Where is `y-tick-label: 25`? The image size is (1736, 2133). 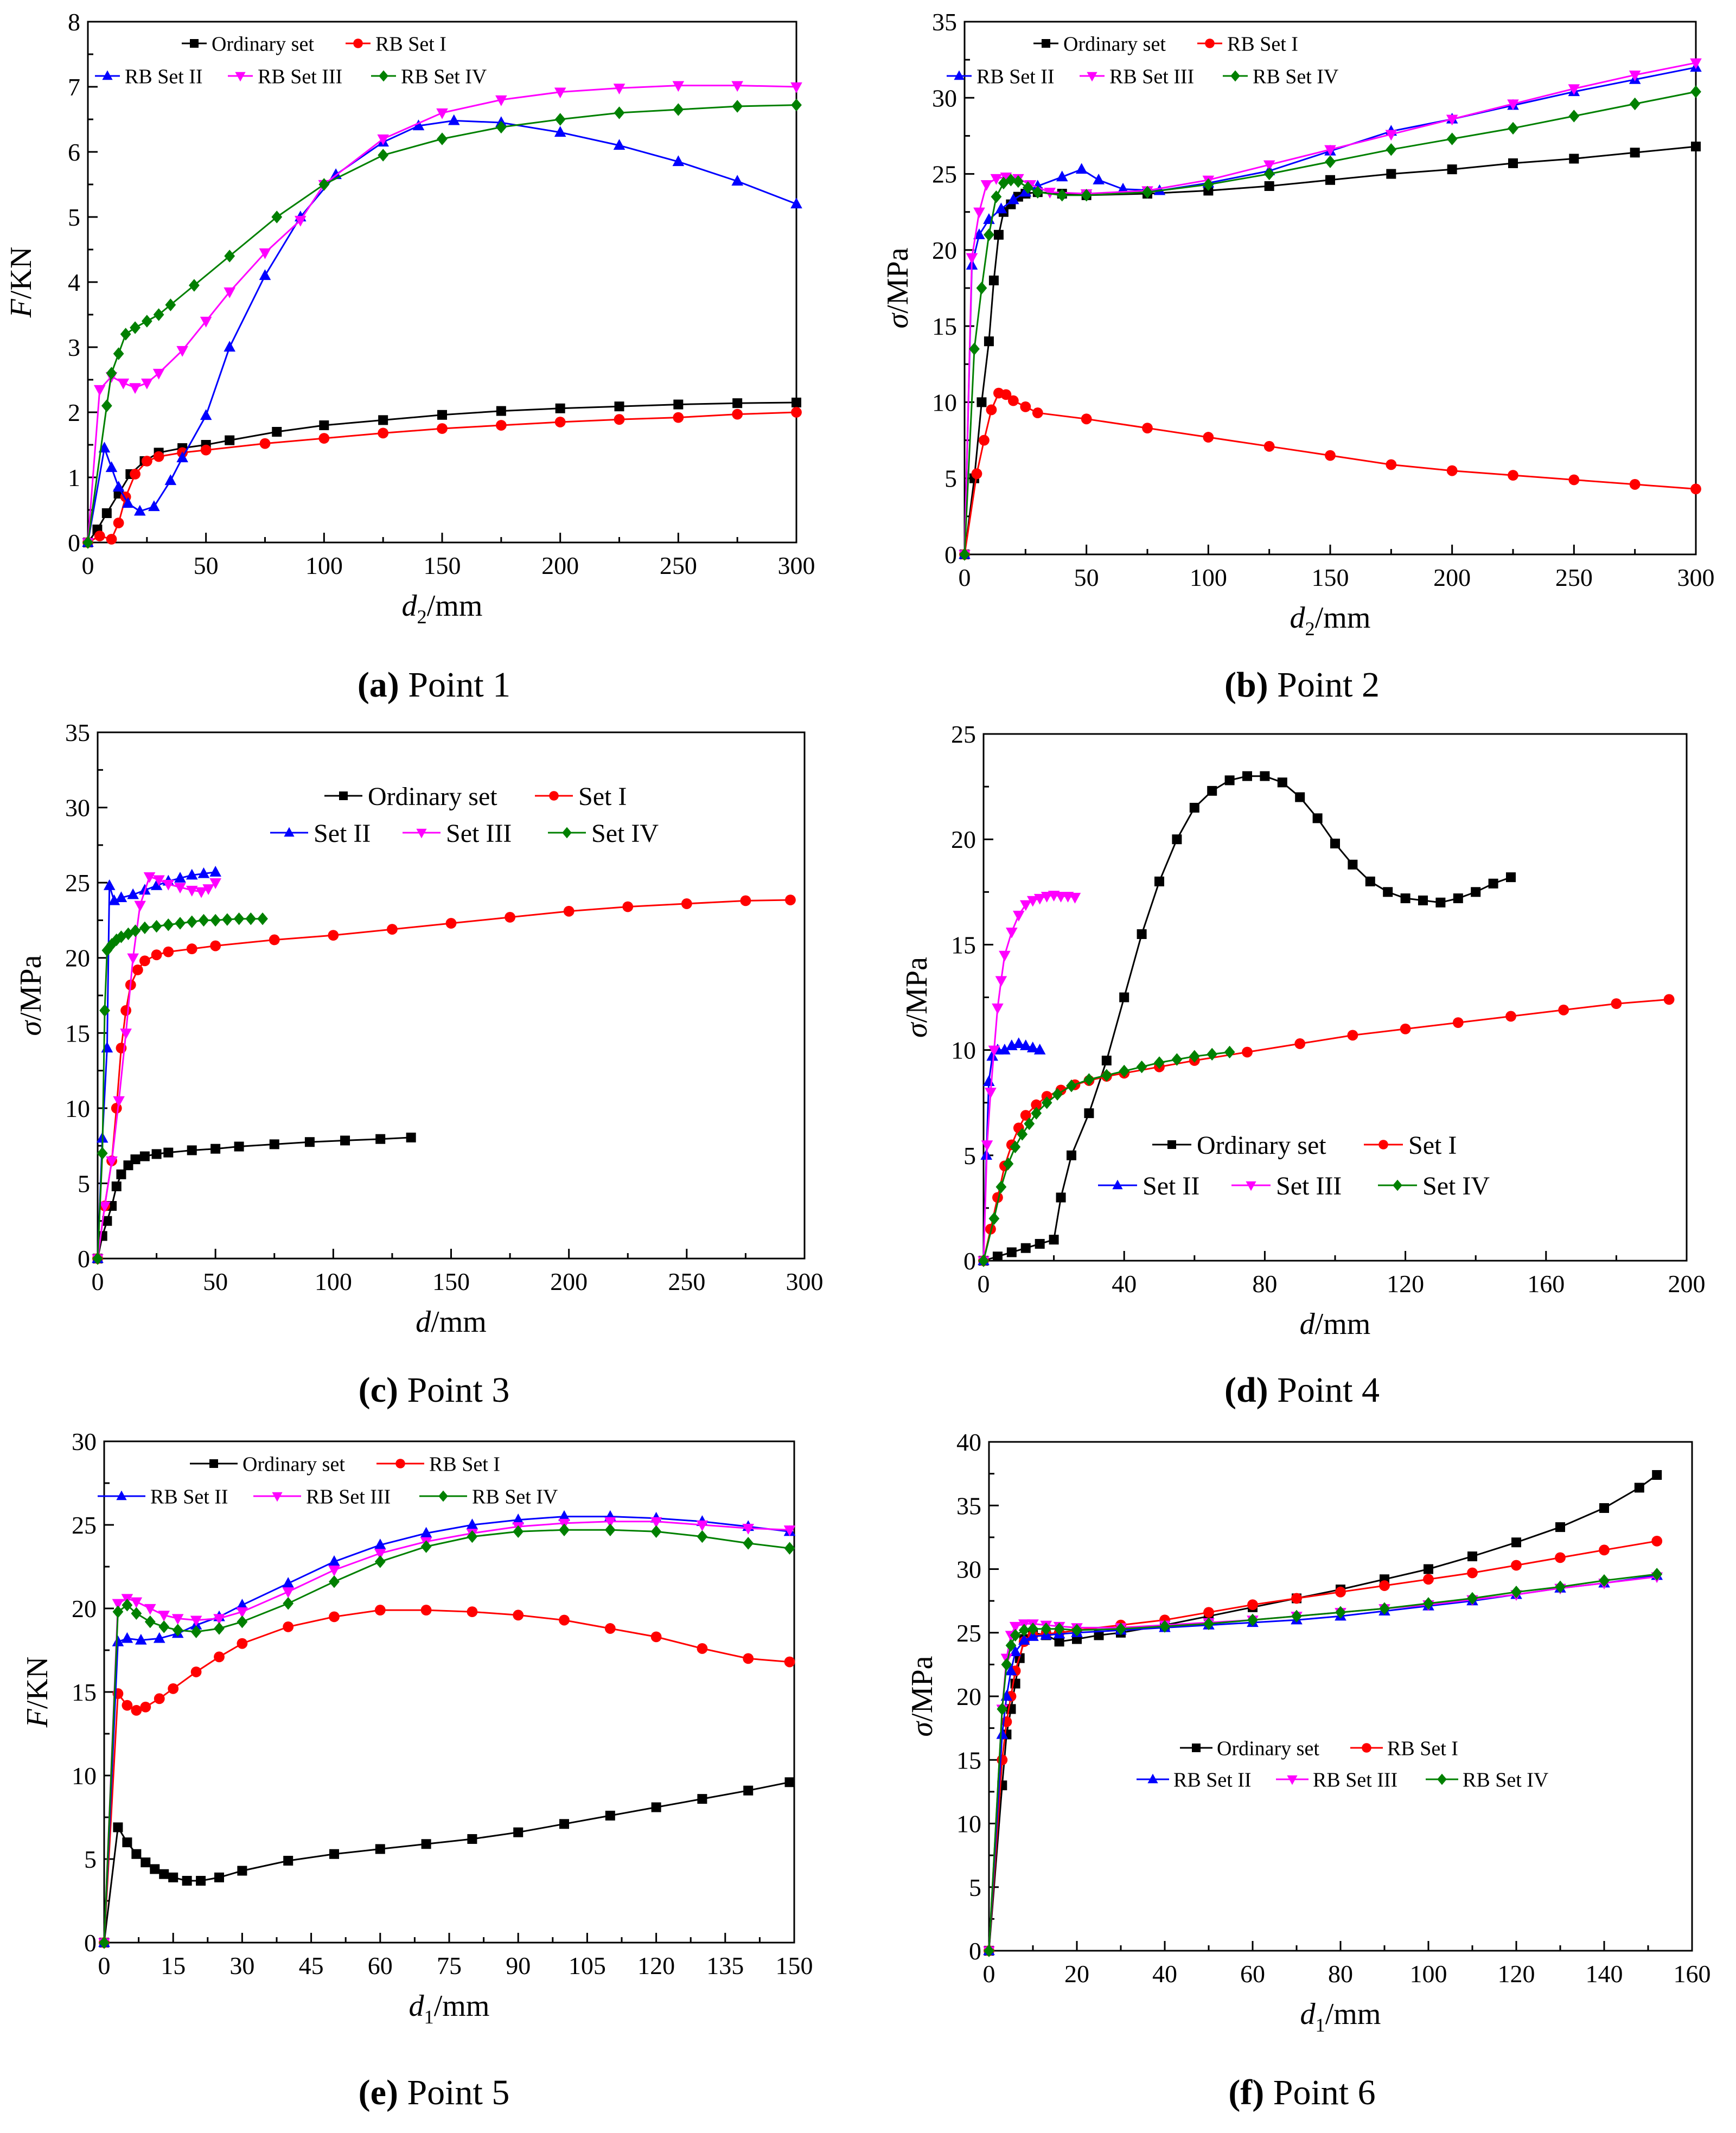 y-tick-label: 25 is located at coordinates (944, 174).